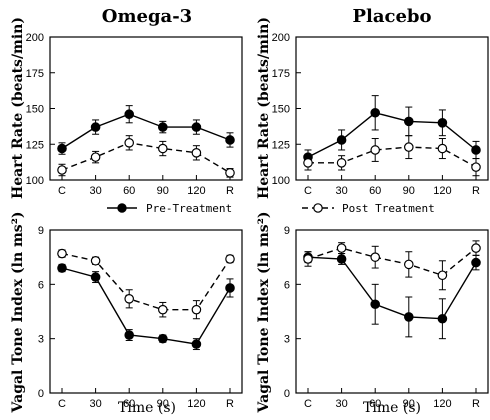 The height and width of the screenshot is (420, 490). Describe the element at coordinates (375, 191) in the screenshot. I see `hr-placebo-xtick-label: 60` at that location.